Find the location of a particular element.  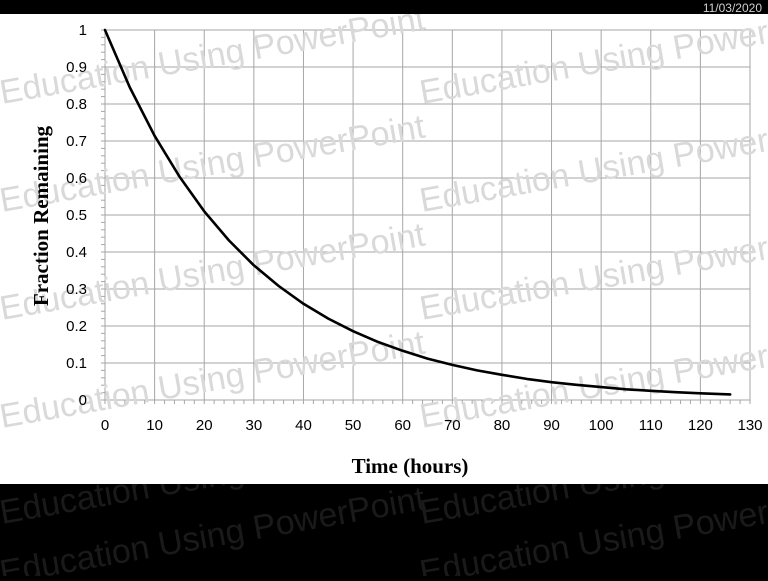

y-axis-ticks: 0 0.1 0.2 0.3 0.4 0.5 0.6 0.7 0.8 0.9 1 is located at coordinates (76, 215).